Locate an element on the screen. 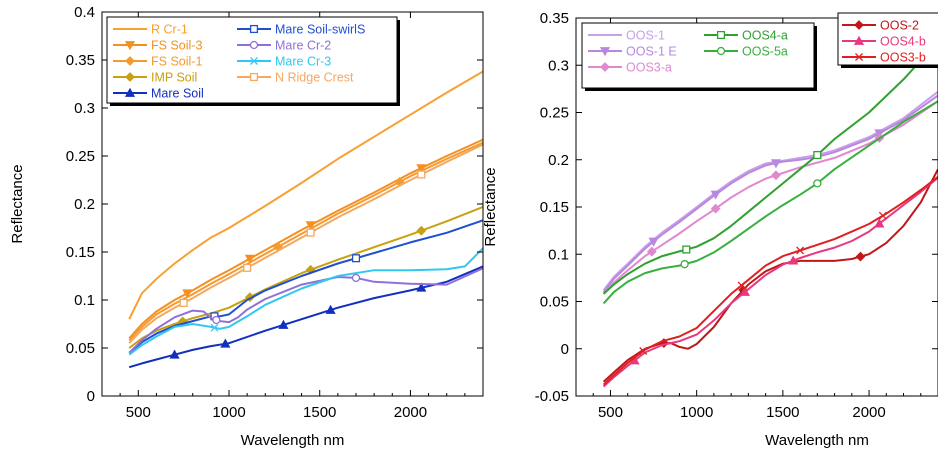  legend-marker-oos4-a is located at coordinates (721, 35).